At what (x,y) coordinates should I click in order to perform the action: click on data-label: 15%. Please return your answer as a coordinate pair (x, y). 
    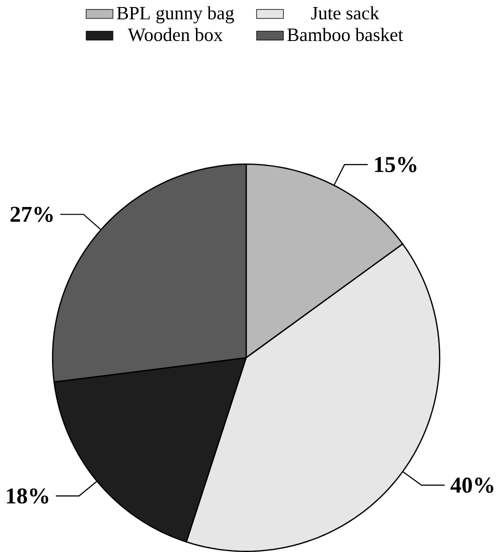
    Looking at the image, I should click on (395, 164).